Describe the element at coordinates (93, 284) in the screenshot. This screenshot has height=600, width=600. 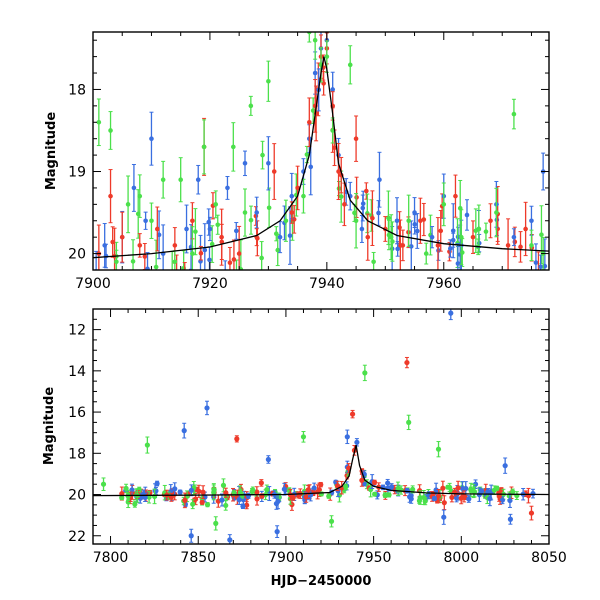
I see `top-x-tick-label: 7900` at that location.